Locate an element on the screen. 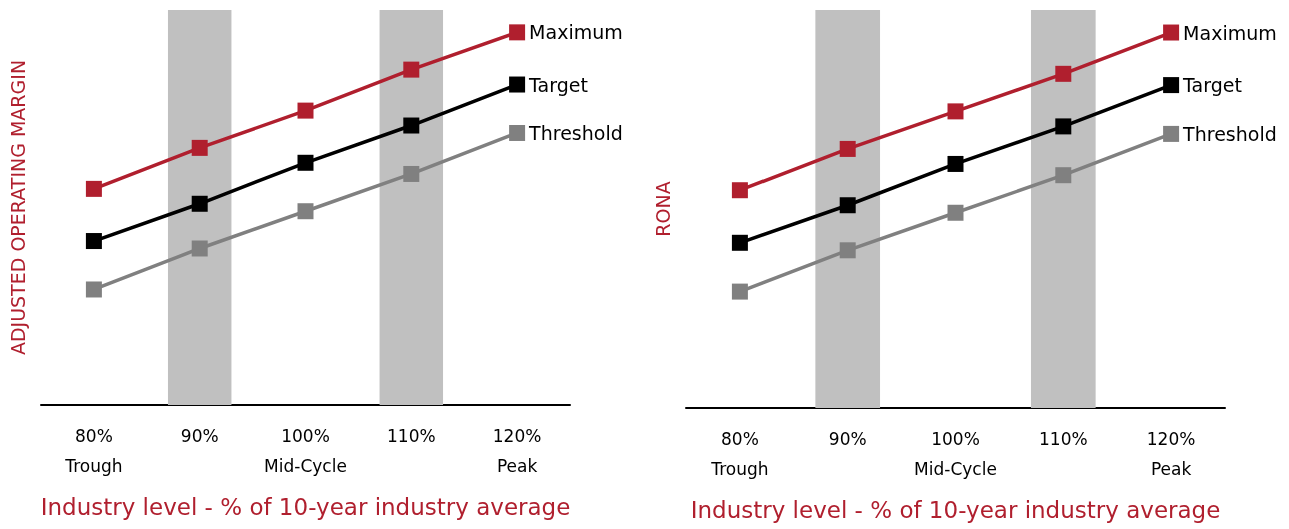 This screenshot has height=529, width=1289. y-axis-title: ADJUSTED OPERATING MARGIN is located at coordinates (17, 207).